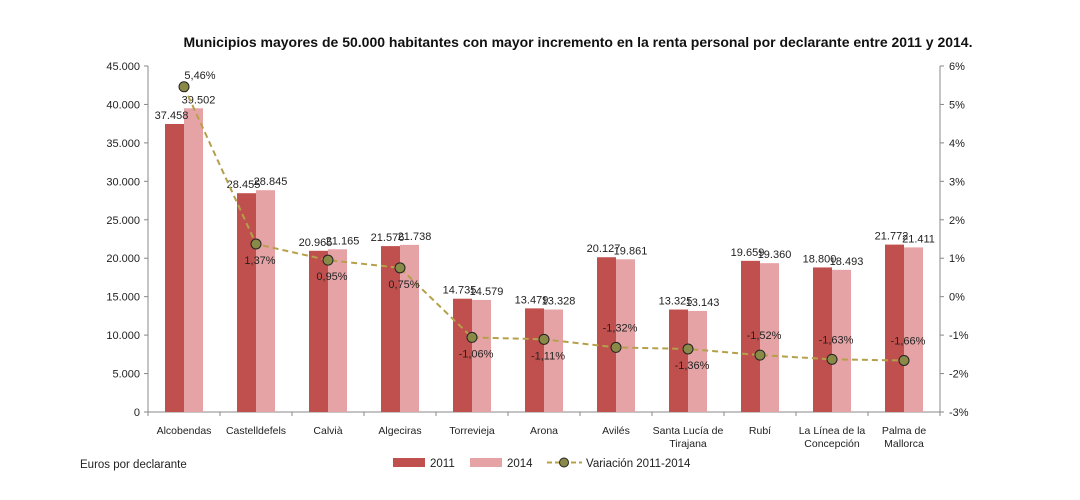 Image resolution: width=1080 pixels, height=500 pixels. I want to click on bar-2014-label: 13.328, so click(559, 302).